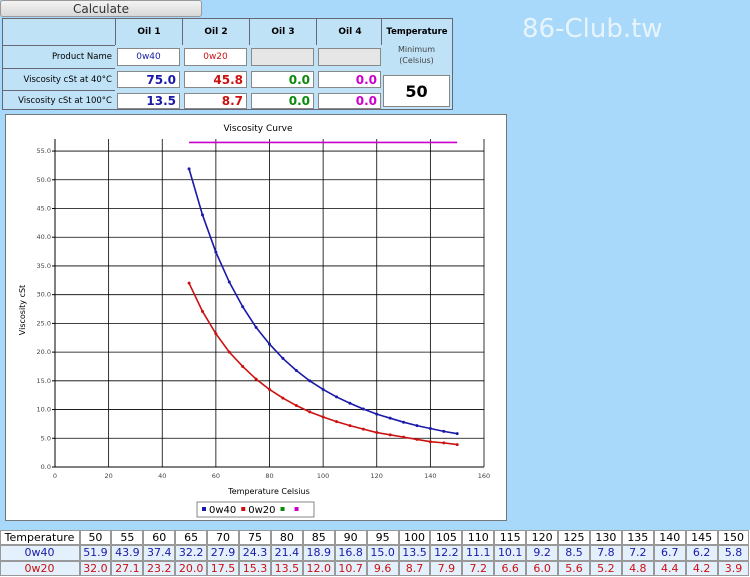  What do you see at coordinates (46, 467) in the screenshot?
I see `y-tick-label: 0.0` at bounding box center [46, 467].